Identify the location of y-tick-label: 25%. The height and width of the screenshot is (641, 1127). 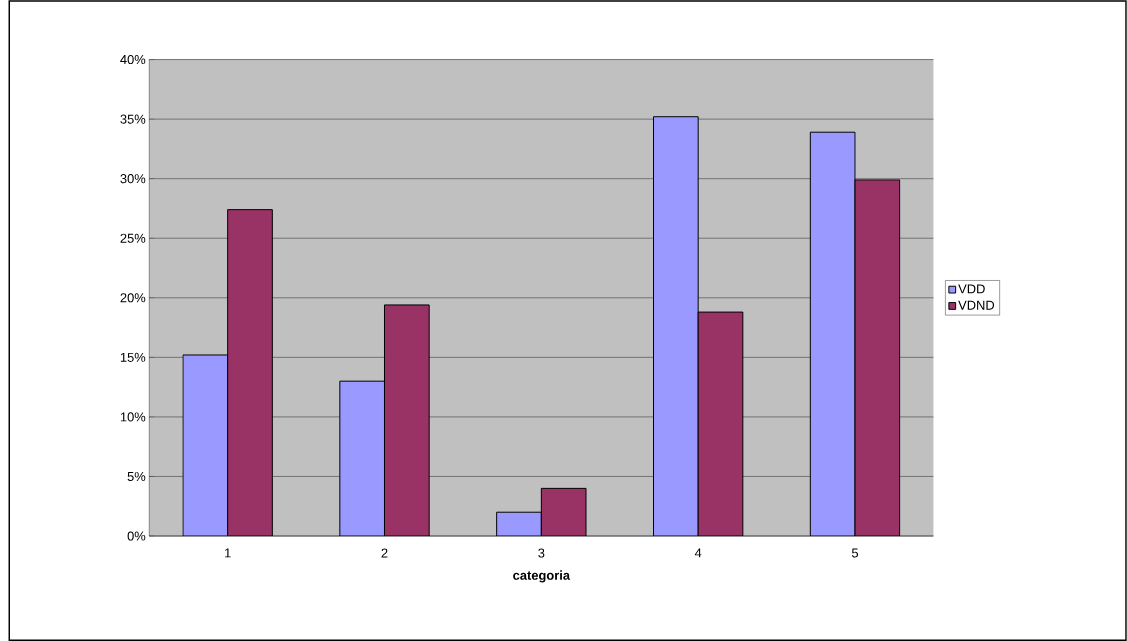
(133, 238).